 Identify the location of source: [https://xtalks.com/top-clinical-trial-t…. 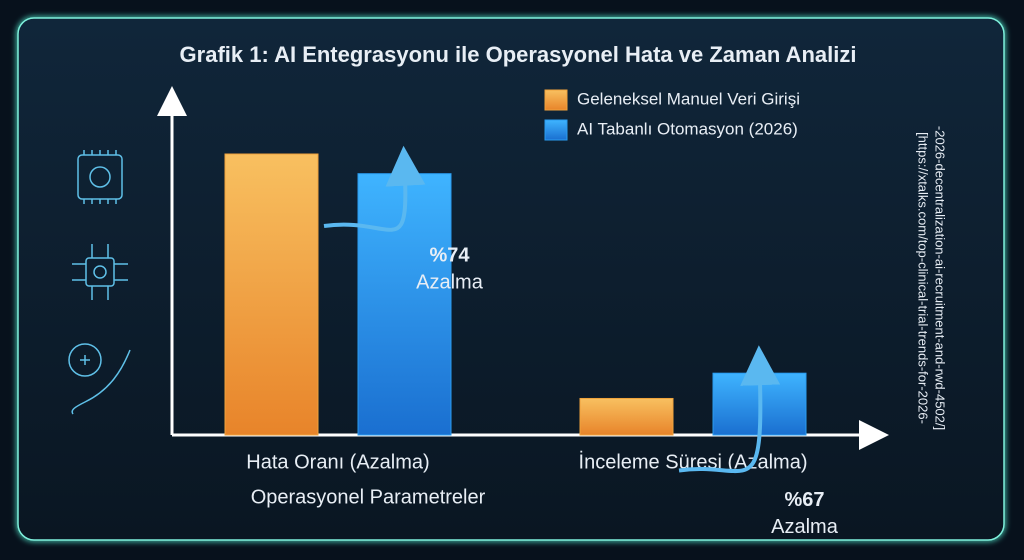
(932, 278).